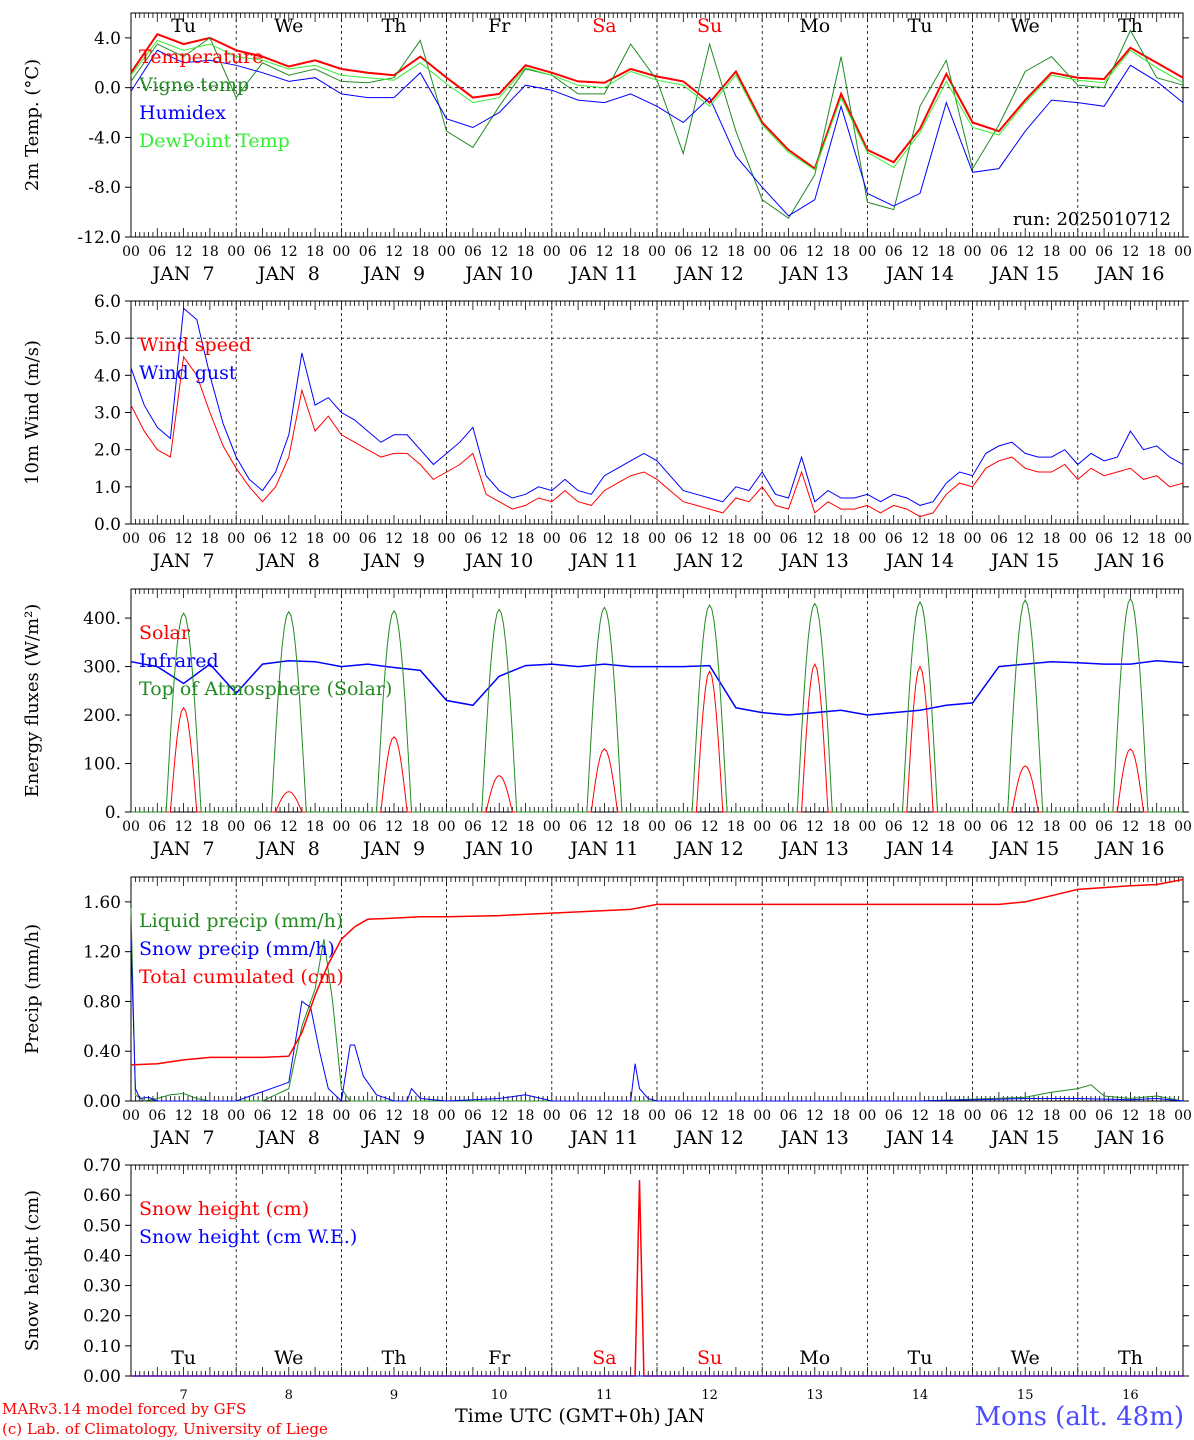  I want to click on y-axis-label: 10m Wind (m/s), so click(32, 412).